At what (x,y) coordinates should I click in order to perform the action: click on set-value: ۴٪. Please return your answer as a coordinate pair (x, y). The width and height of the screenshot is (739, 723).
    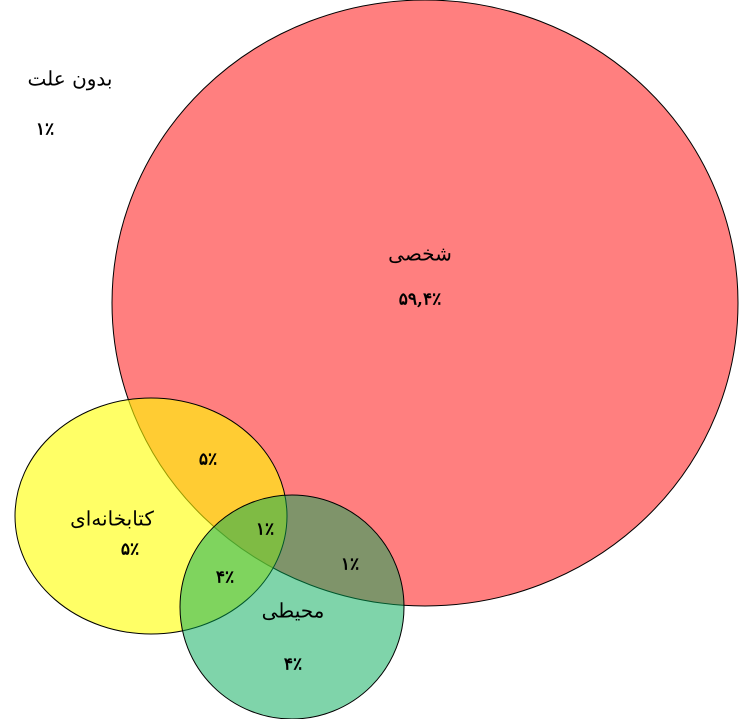
    Looking at the image, I should click on (293, 665).